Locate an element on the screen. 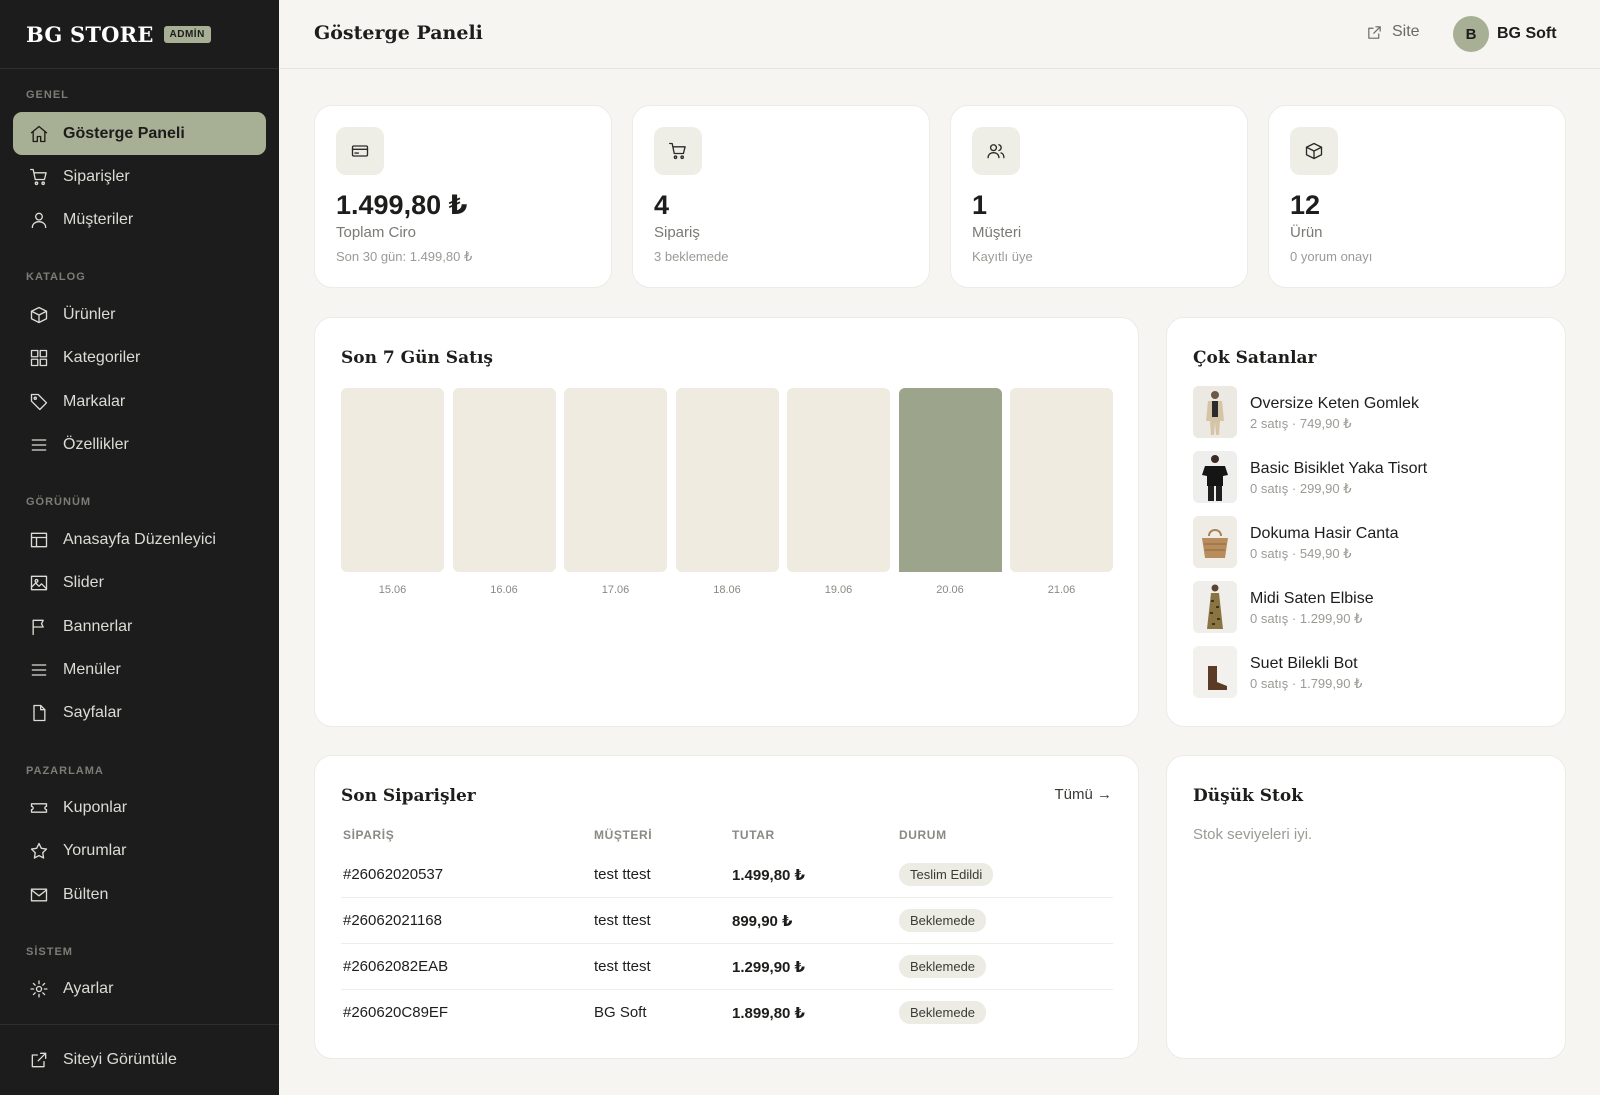  sidebar-item-customers: Müşteriler is located at coordinates (139, 219).